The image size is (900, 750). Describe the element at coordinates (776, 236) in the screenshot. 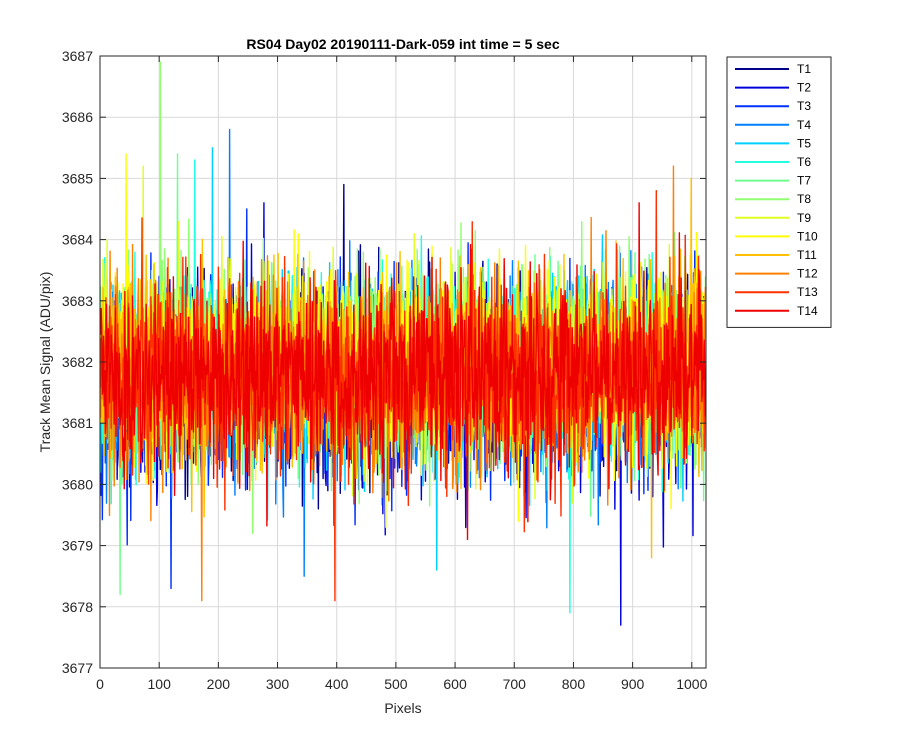

I see `legend-item: T10` at that location.